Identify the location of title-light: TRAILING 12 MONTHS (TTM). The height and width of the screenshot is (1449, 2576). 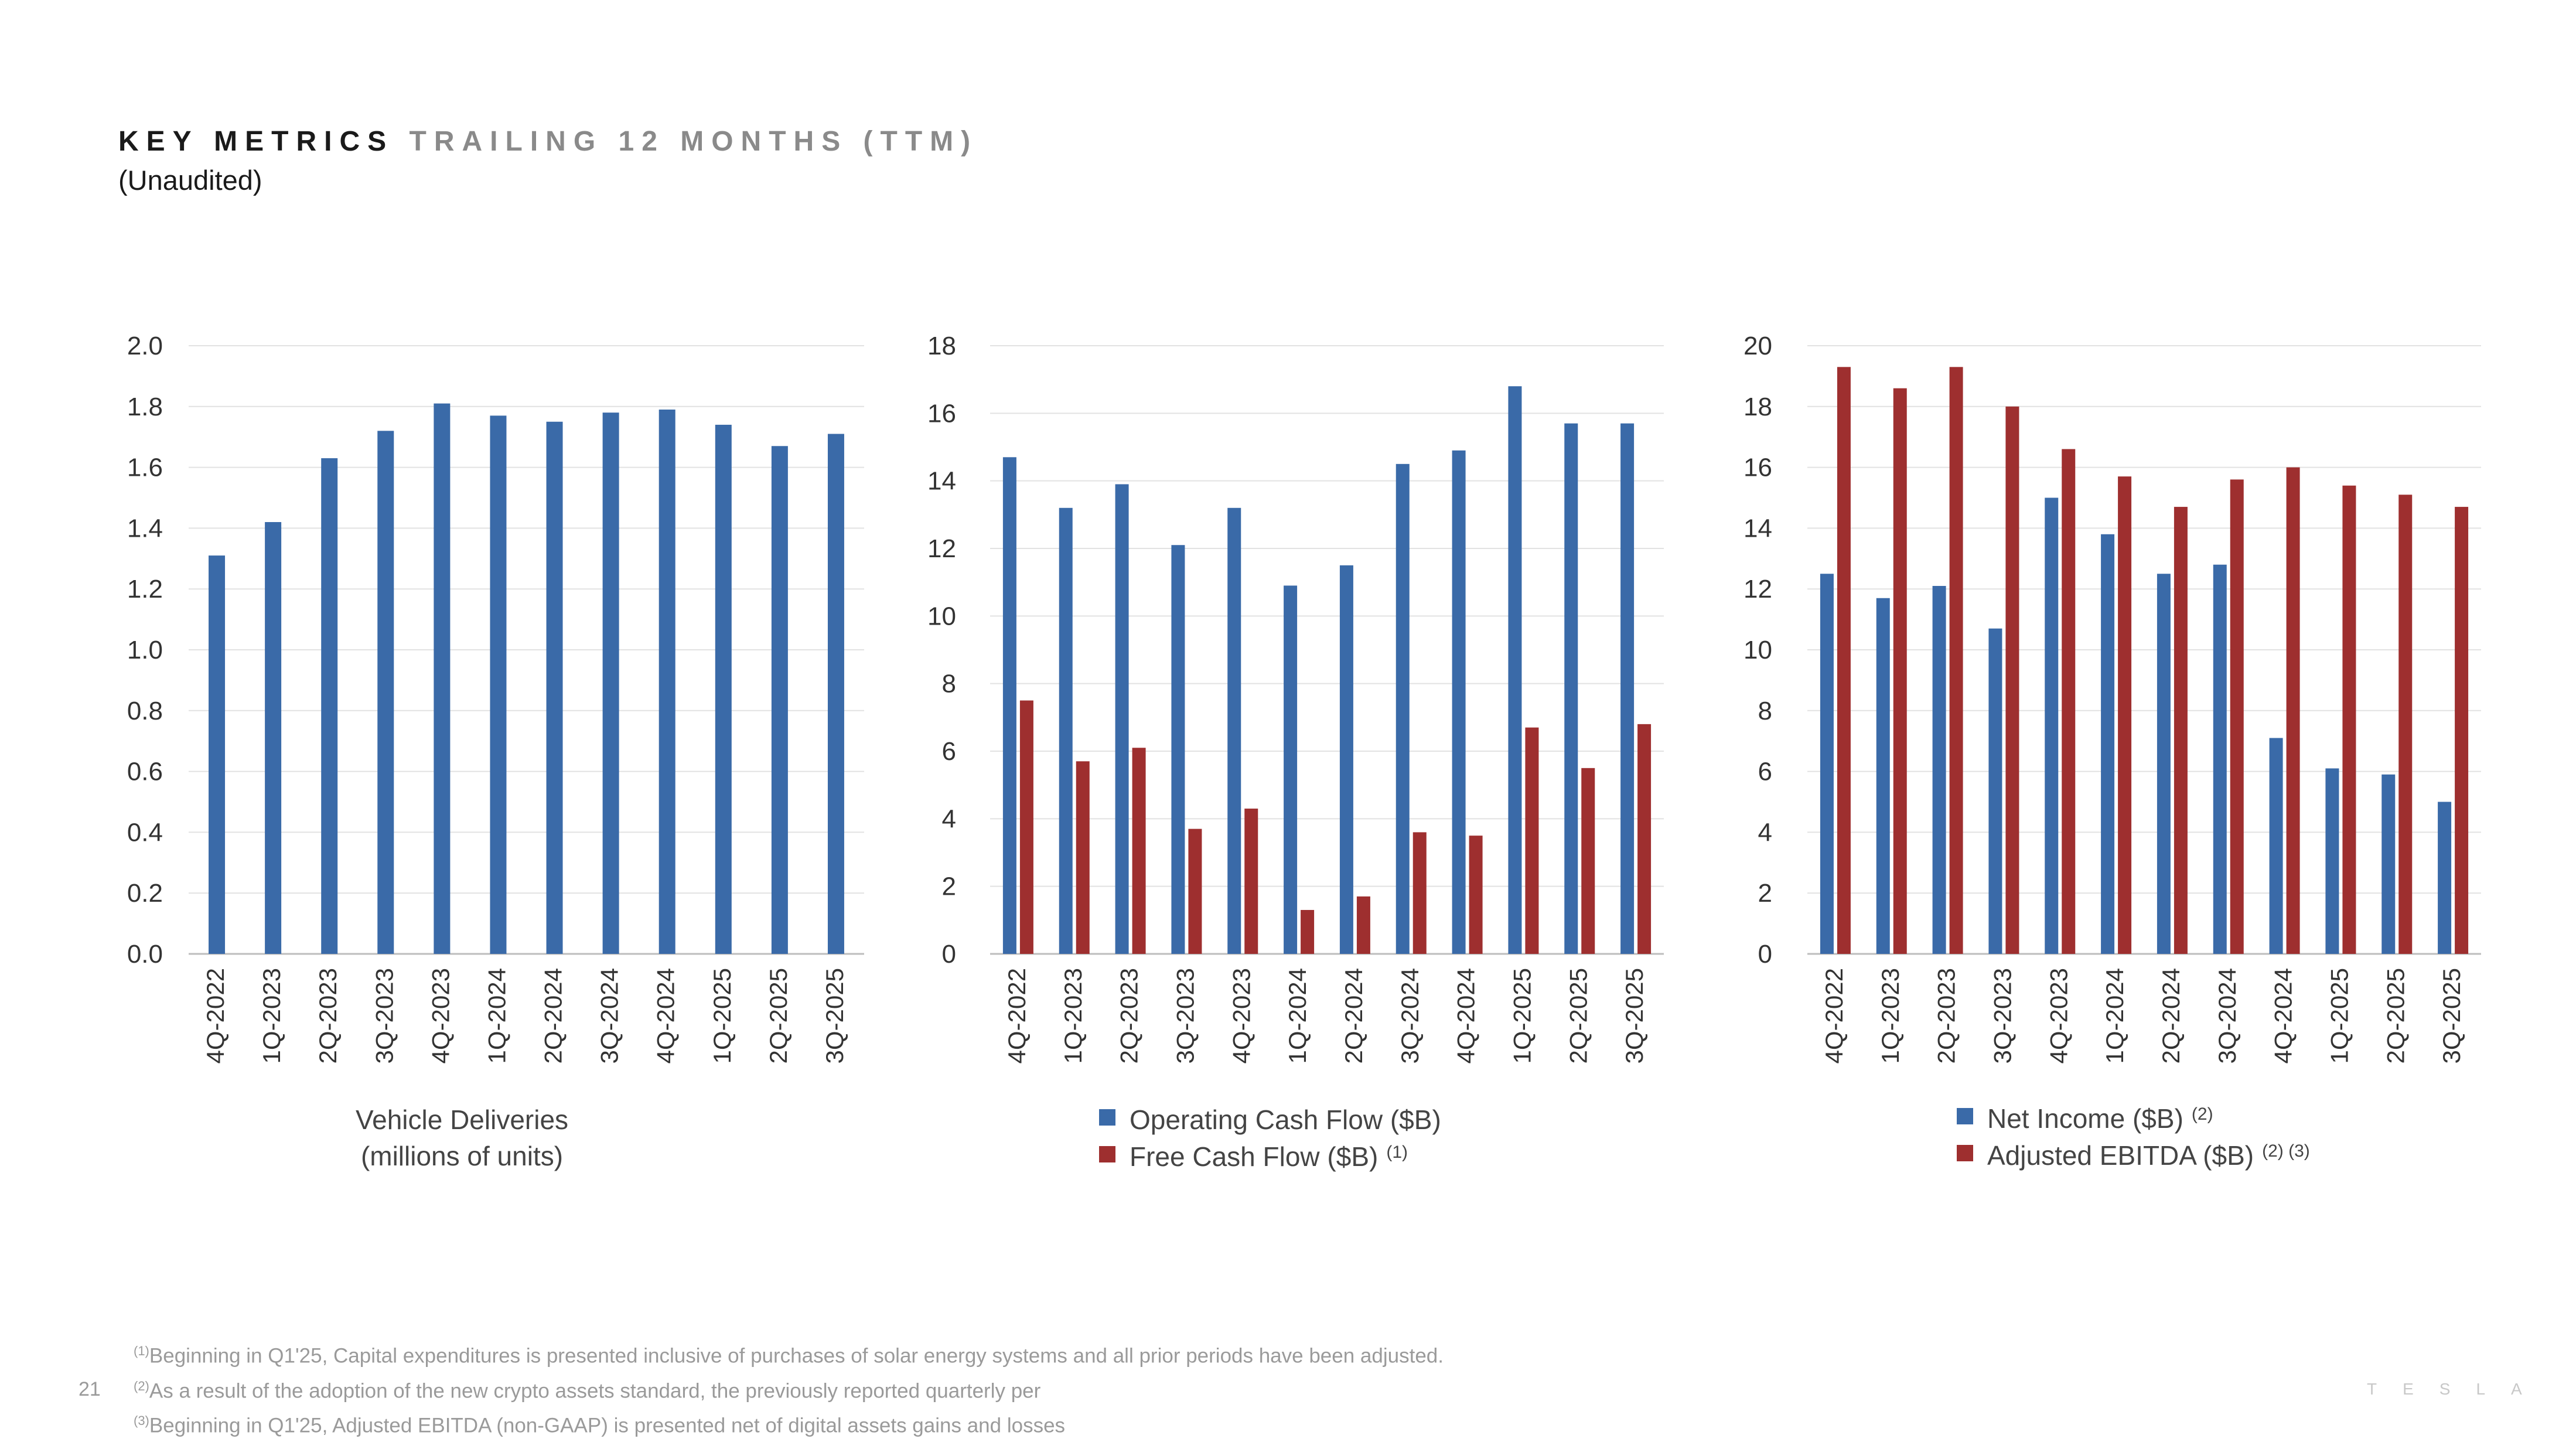
(694, 141).